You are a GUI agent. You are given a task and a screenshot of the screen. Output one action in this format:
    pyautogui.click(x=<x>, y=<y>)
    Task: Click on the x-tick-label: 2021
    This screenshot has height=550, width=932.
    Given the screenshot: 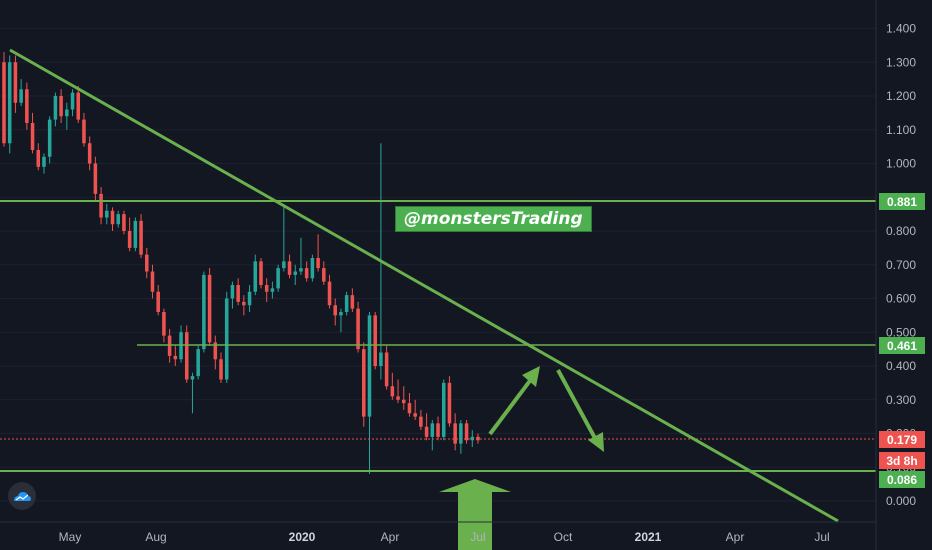 What is the action you would take?
    pyautogui.click(x=648, y=537)
    